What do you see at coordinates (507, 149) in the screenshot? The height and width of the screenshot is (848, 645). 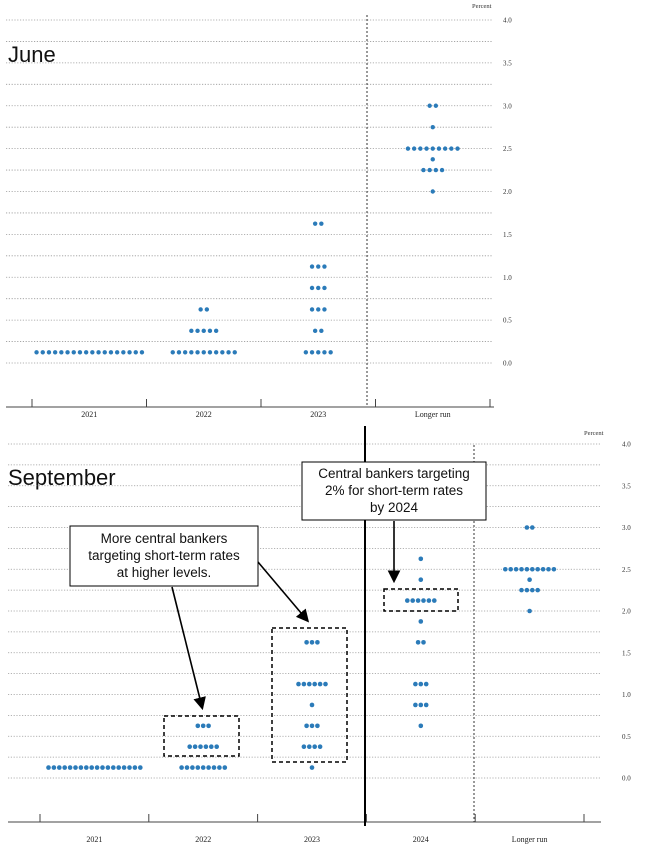 I see `y-tick-label: 2.5` at bounding box center [507, 149].